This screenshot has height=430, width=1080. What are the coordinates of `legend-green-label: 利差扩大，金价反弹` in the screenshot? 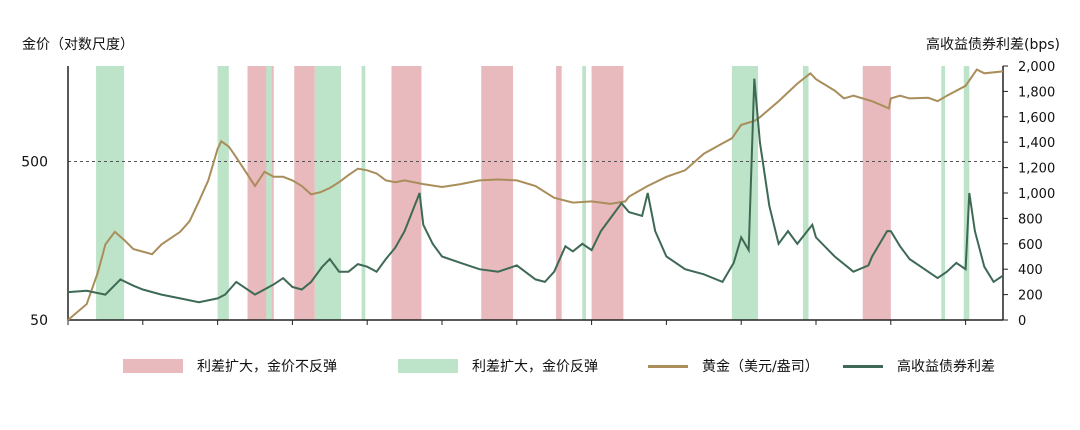 It's located at (535, 367).